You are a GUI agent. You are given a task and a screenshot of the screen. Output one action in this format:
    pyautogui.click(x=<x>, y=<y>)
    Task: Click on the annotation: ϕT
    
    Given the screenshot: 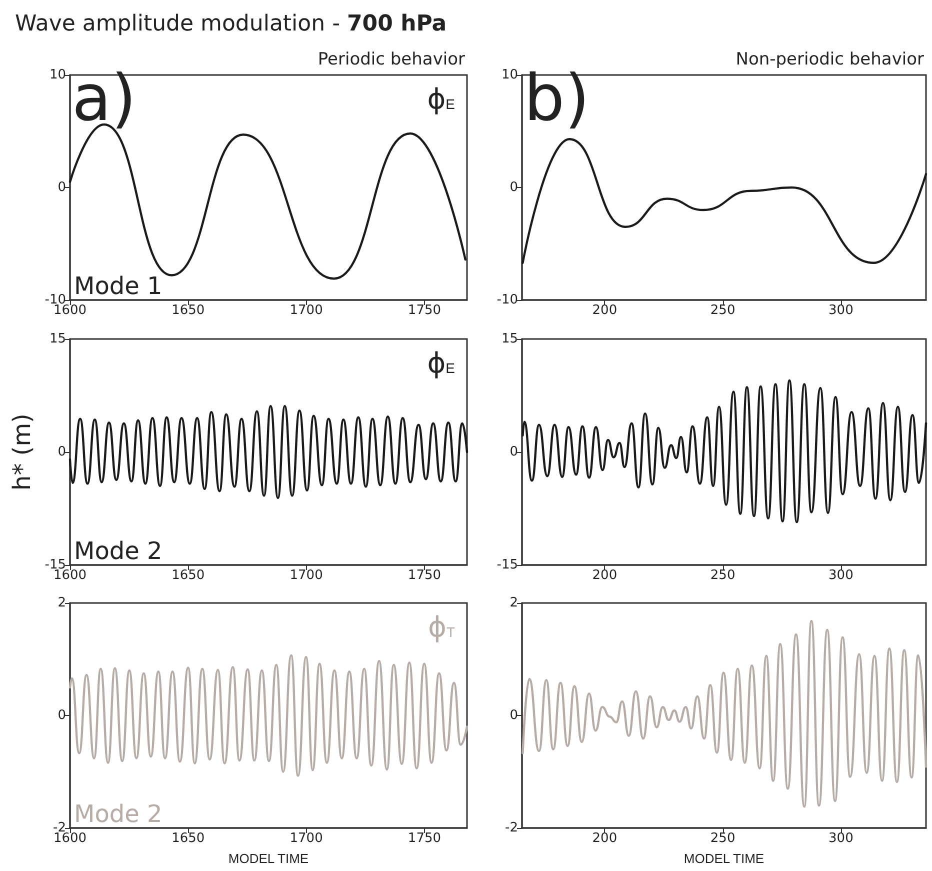 What is the action you would take?
    pyautogui.click(x=442, y=627)
    